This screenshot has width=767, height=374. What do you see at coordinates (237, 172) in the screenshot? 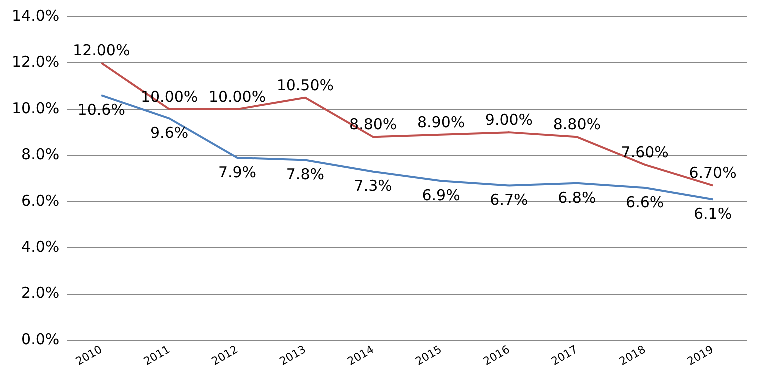
I see `data-label: 7.9%` at bounding box center [237, 172].